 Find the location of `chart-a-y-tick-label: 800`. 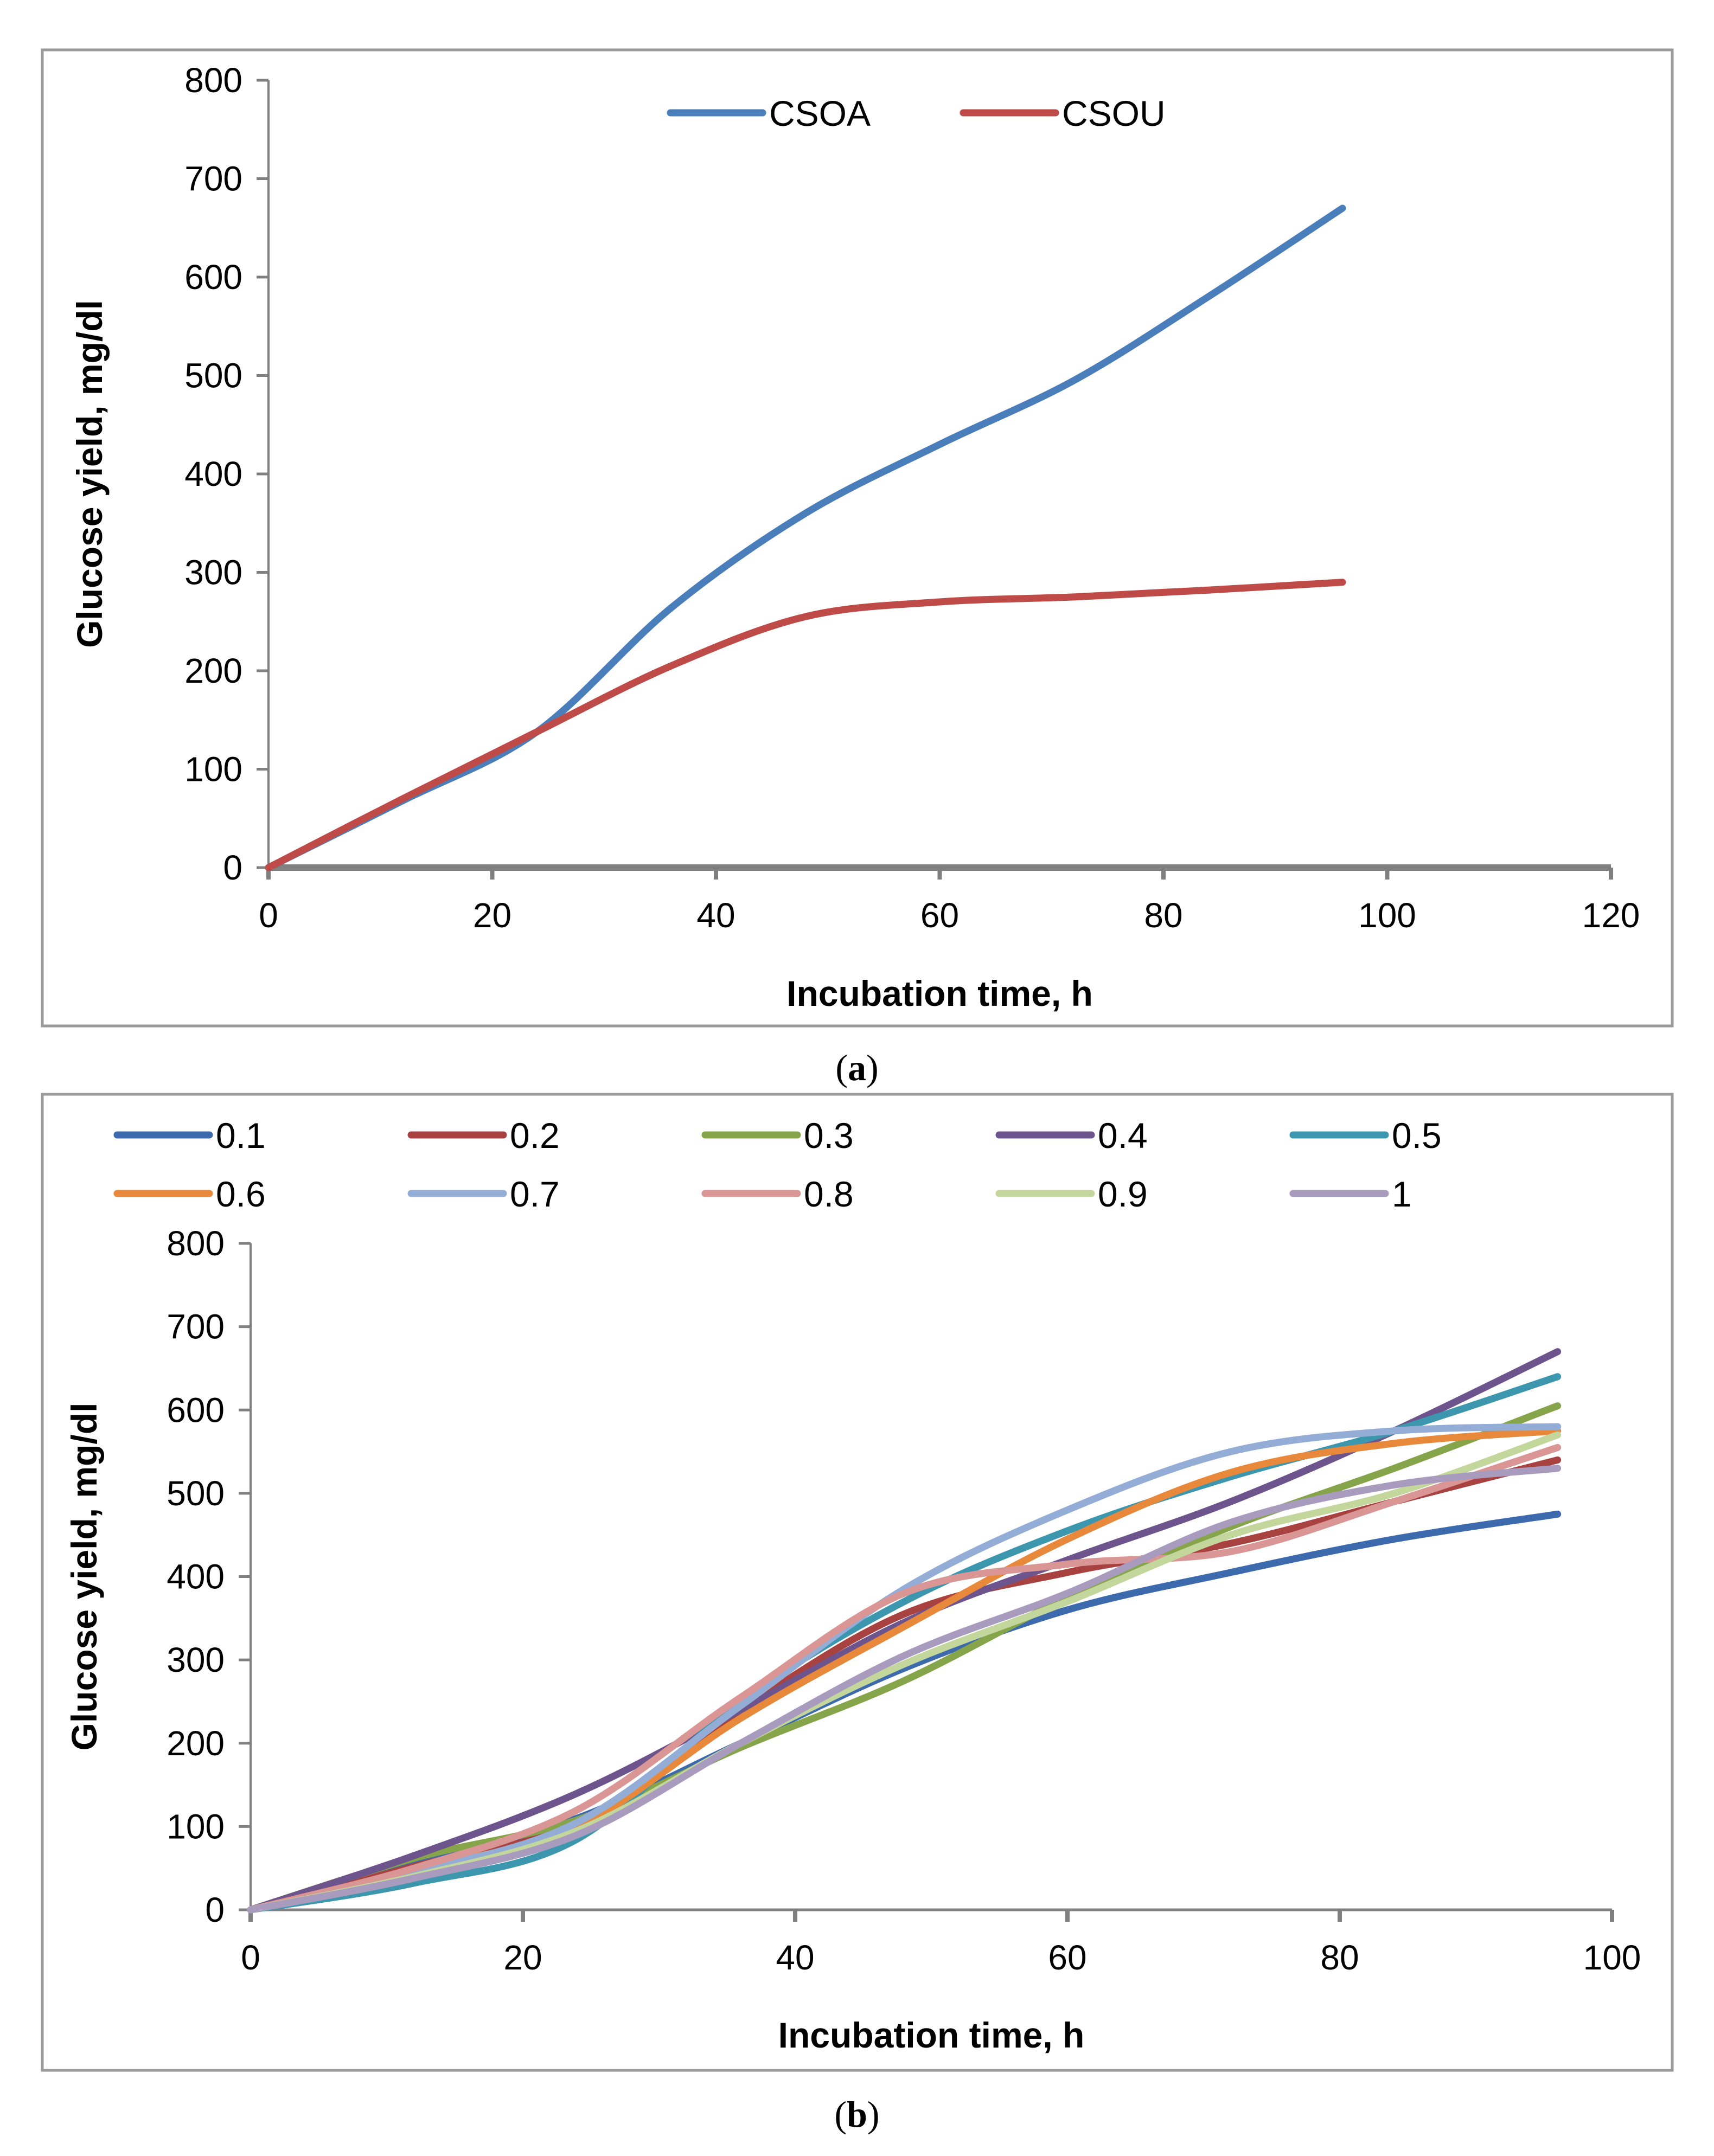

chart-a-y-tick-label: 800 is located at coordinates (213, 80).